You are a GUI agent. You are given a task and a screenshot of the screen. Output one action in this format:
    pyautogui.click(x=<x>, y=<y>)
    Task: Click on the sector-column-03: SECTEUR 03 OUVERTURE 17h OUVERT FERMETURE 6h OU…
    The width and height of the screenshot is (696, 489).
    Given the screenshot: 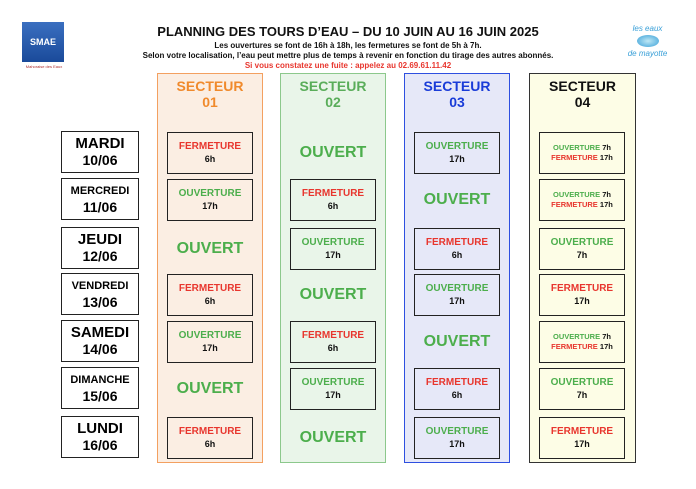 What is the action you would take?
    pyautogui.click(x=457, y=268)
    